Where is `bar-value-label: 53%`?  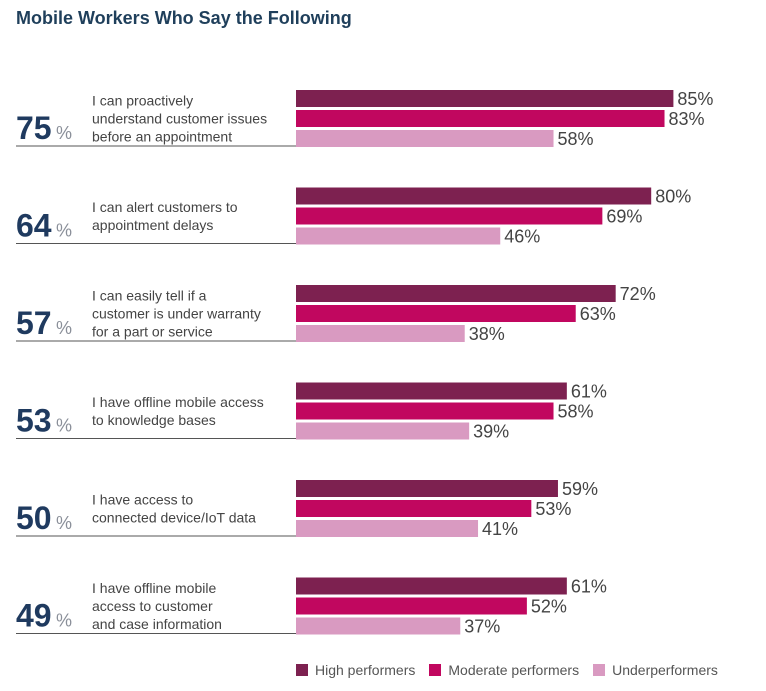 bar-value-label: 53% is located at coordinates (553, 509).